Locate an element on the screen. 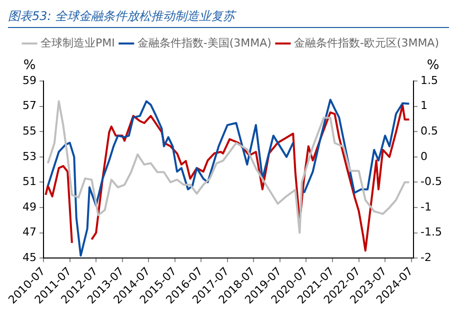  y-tick-label: 55 is located at coordinates (29, 131).